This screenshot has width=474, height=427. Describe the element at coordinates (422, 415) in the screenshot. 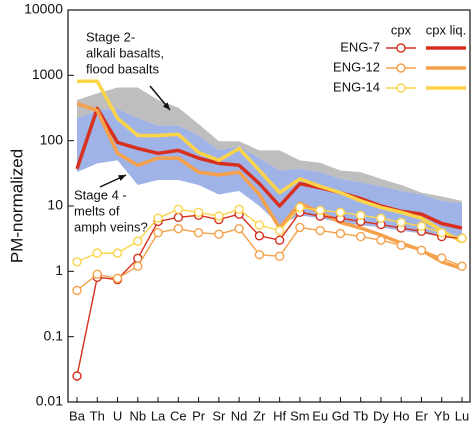

I see `x-tick-label: Er` at that location.